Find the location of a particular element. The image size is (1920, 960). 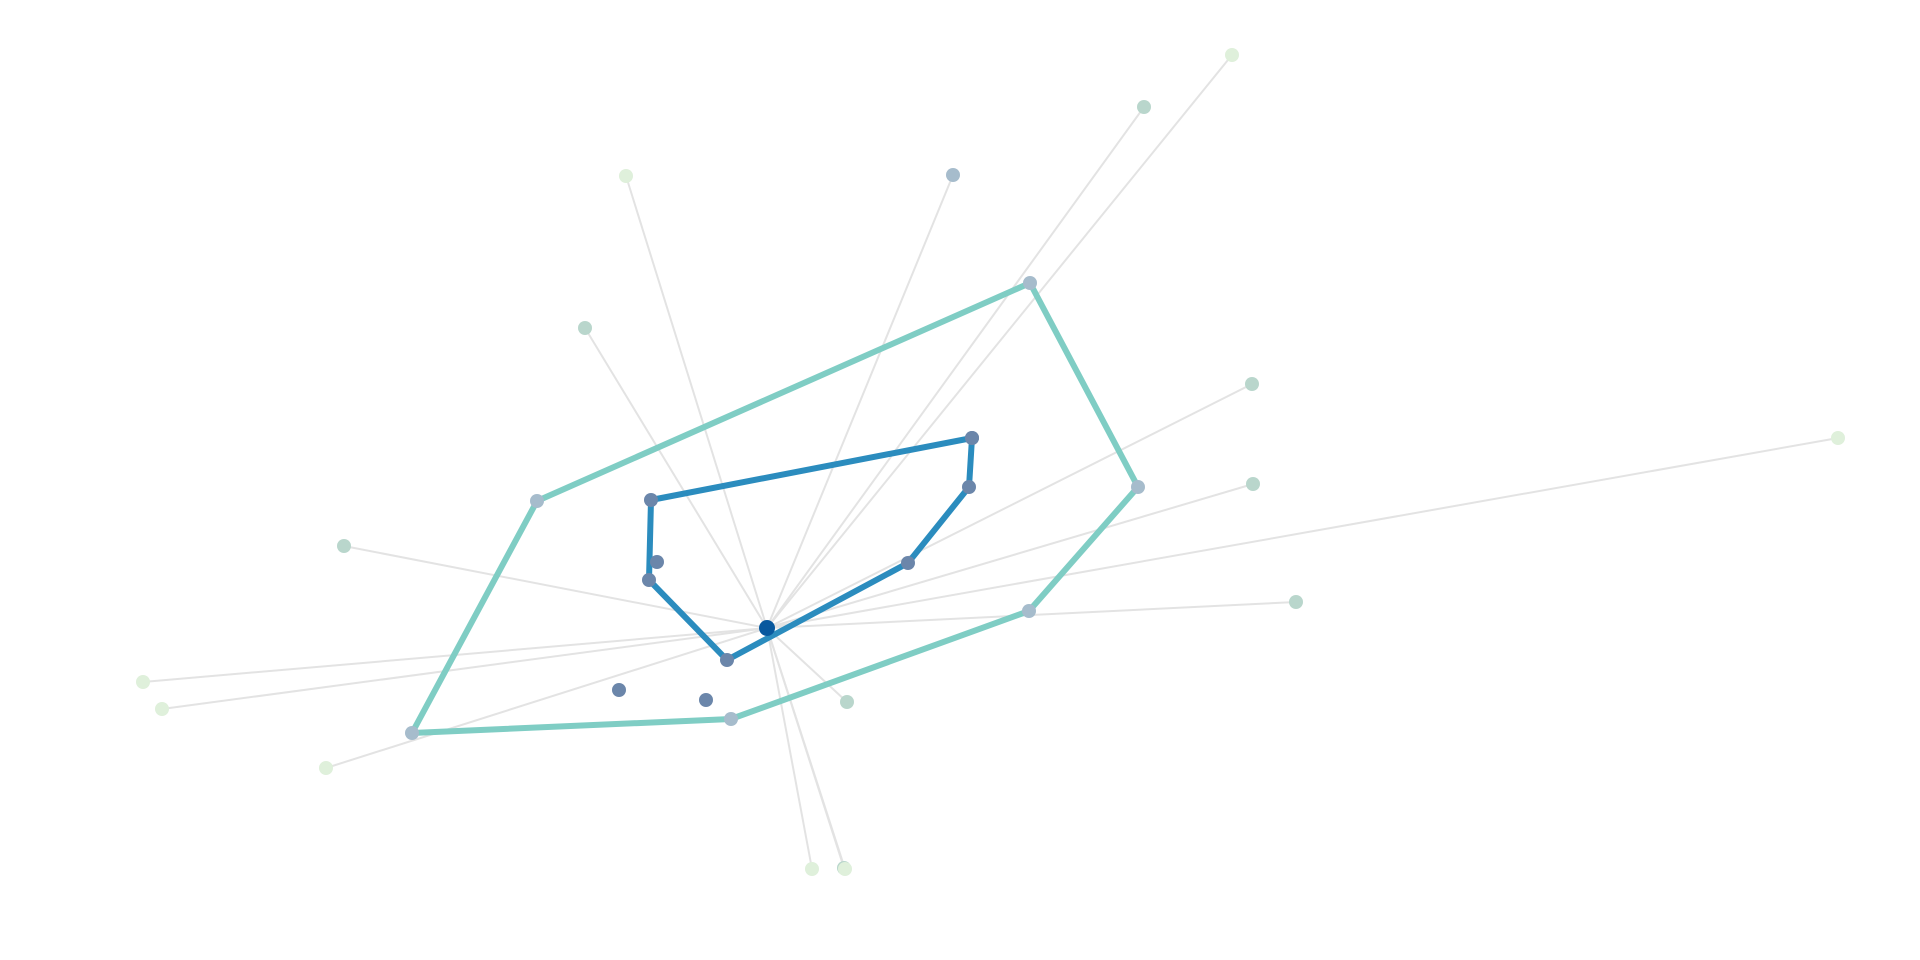

node-f7 is located at coordinates (812, 869).